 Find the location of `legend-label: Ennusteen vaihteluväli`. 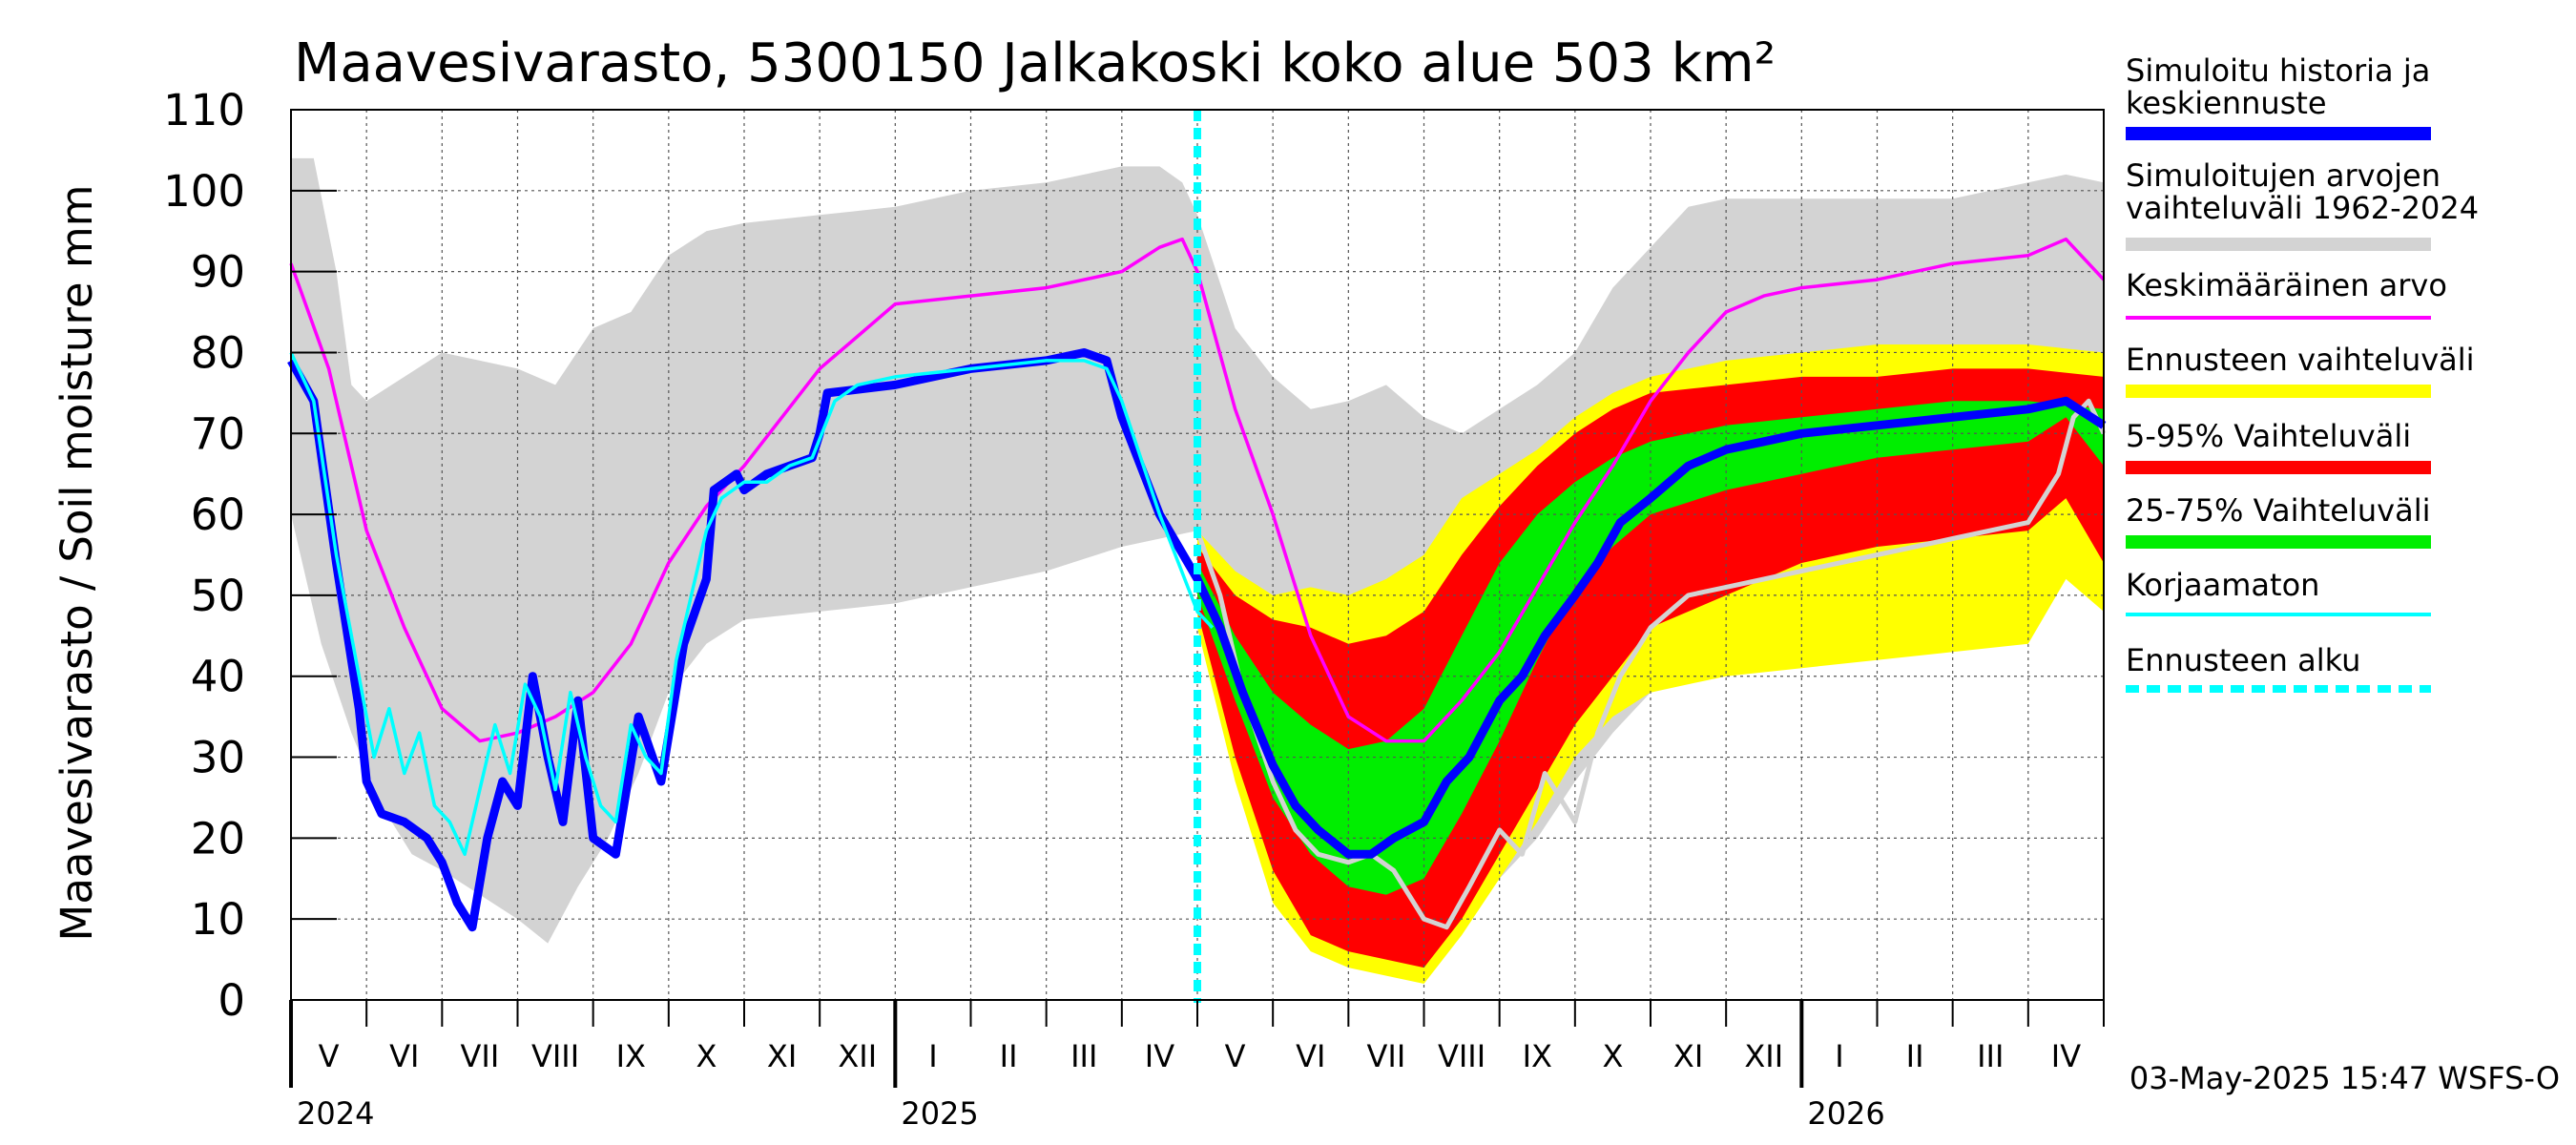

legend-label: Ennusteen vaihteluväli is located at coordinates (2300, 360).